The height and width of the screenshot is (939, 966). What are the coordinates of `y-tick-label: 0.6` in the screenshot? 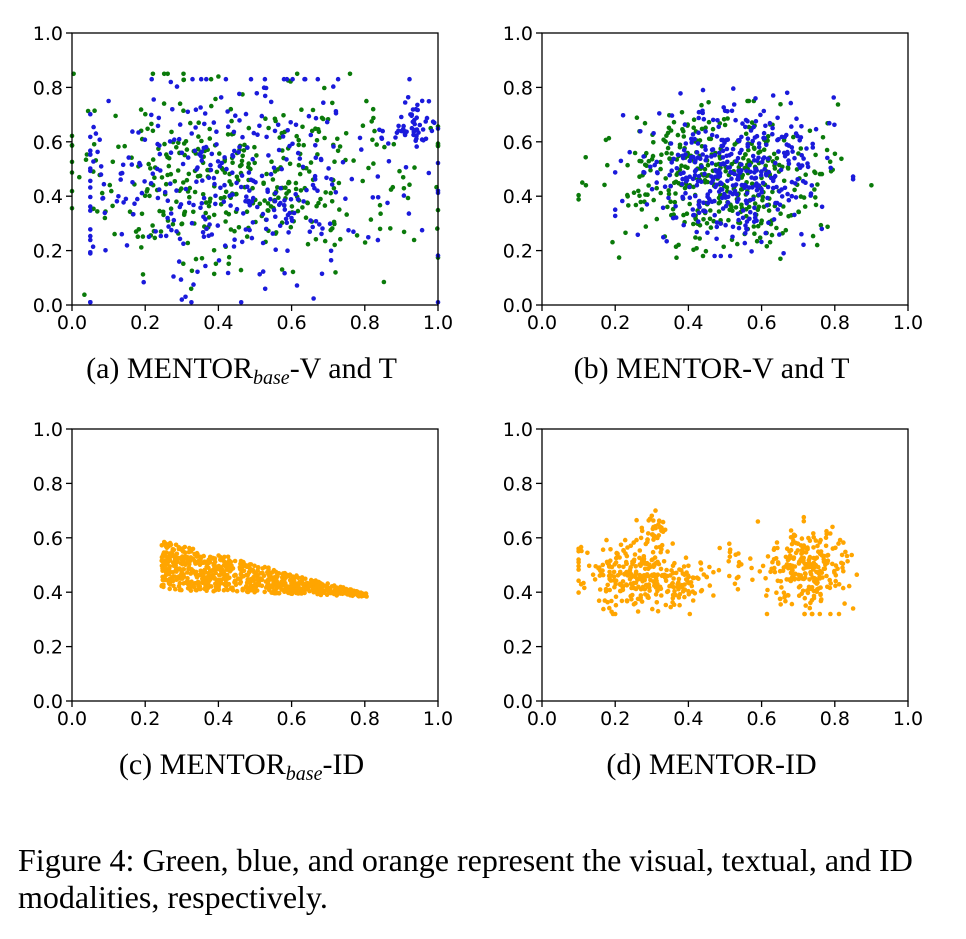 It's located at (48, 539).